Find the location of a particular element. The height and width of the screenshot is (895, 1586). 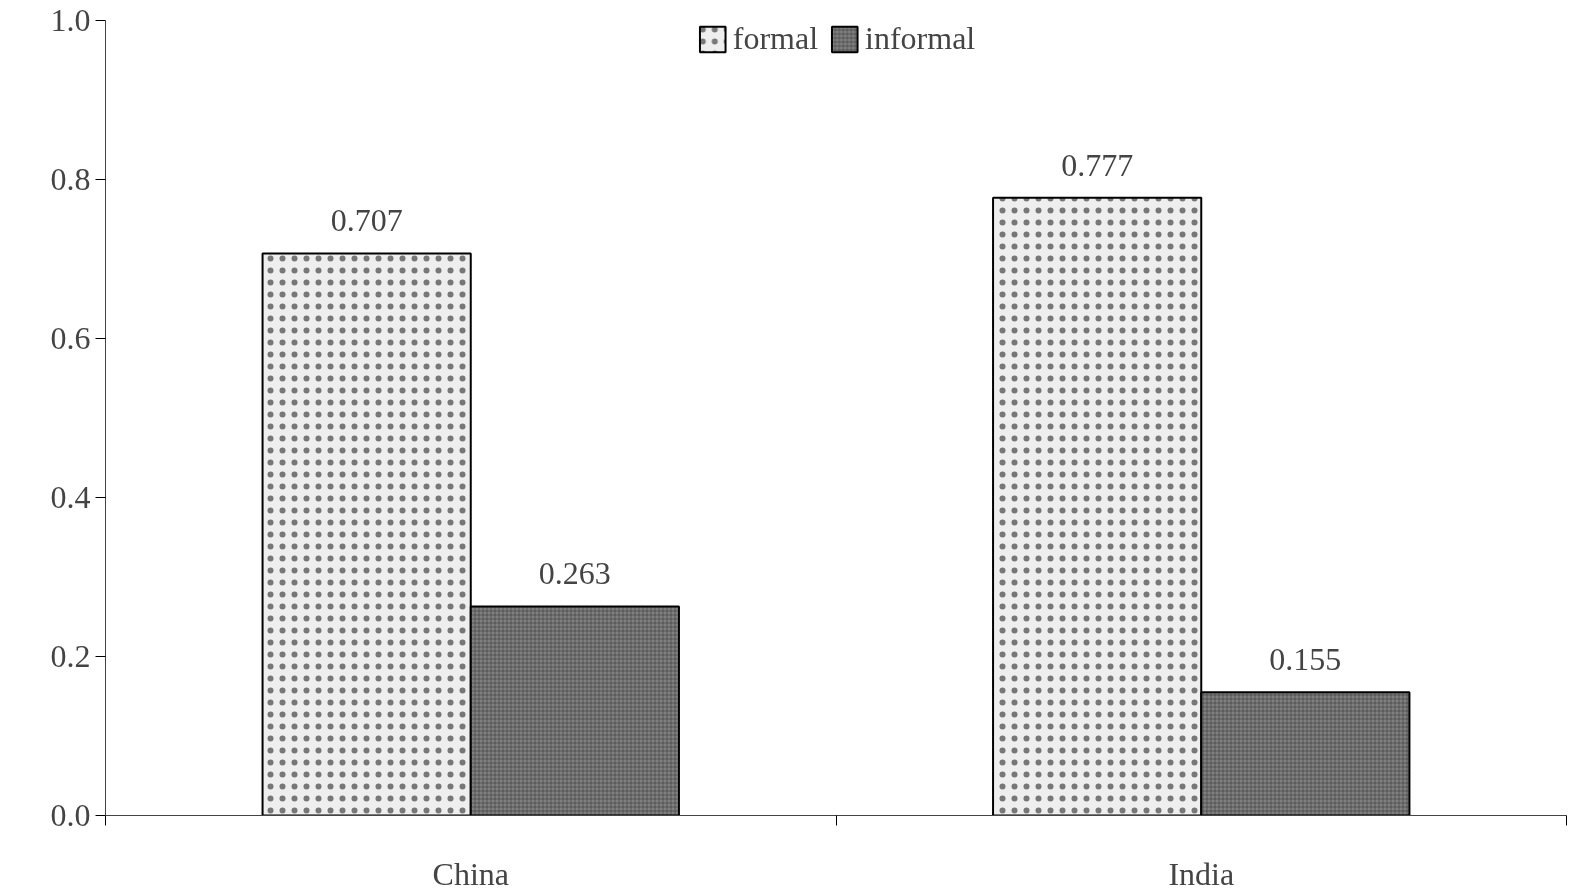

y-tick-label: 0.8 is located at coordinates (70, 179).